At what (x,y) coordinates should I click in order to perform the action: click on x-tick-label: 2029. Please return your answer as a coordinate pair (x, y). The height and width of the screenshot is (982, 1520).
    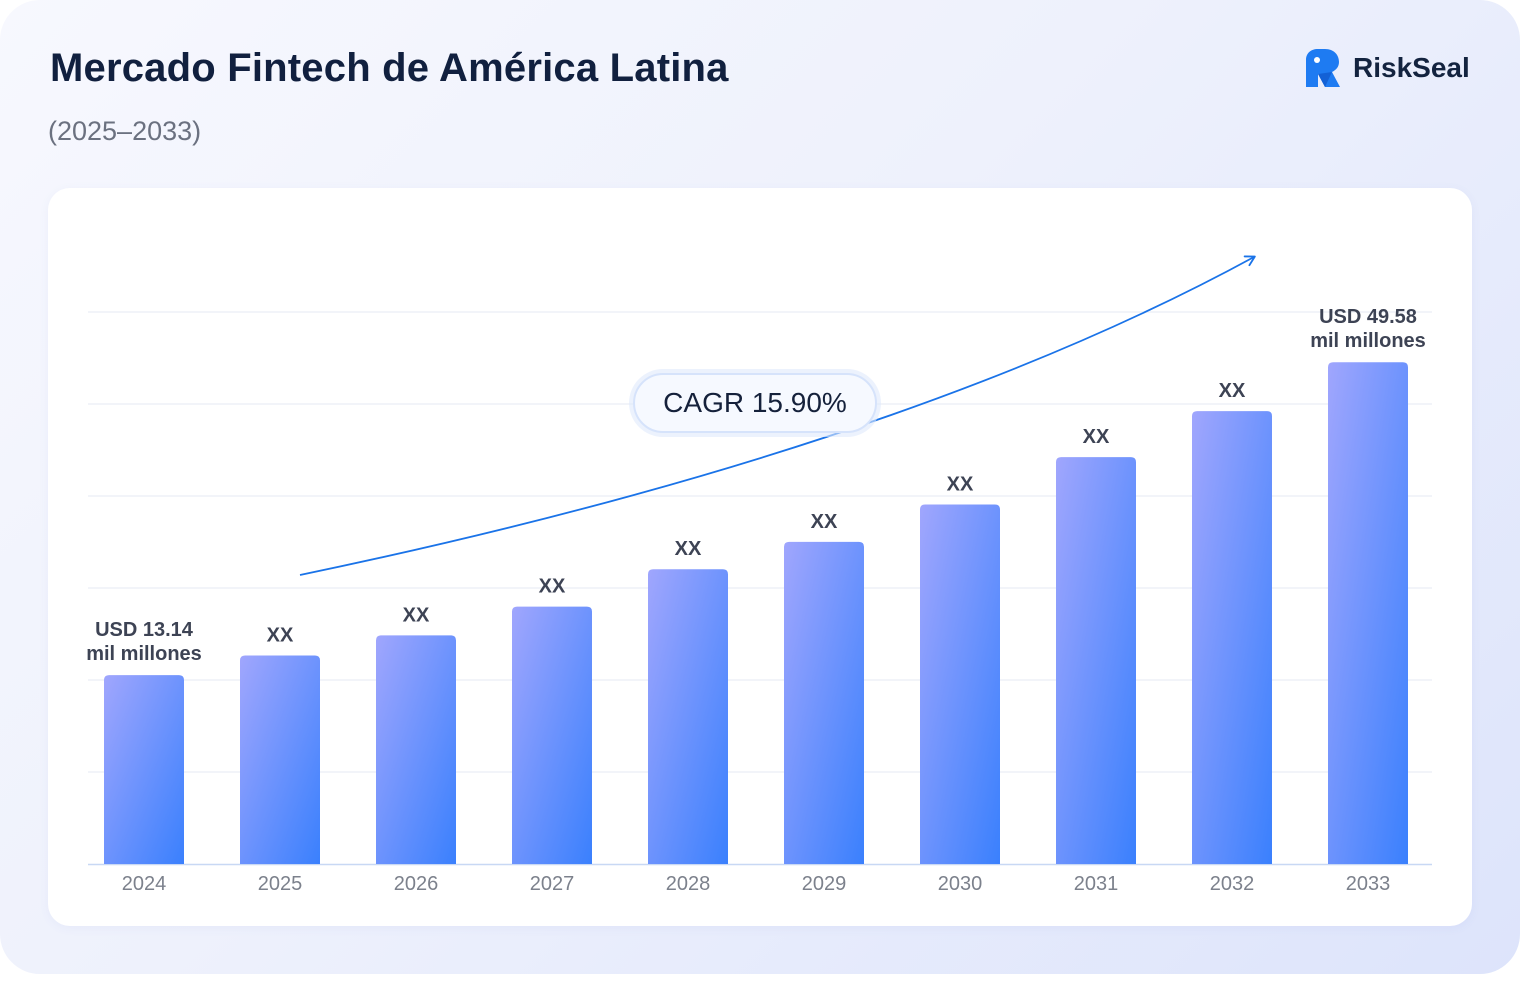
    Looking at the image, I should click on (824, 884).